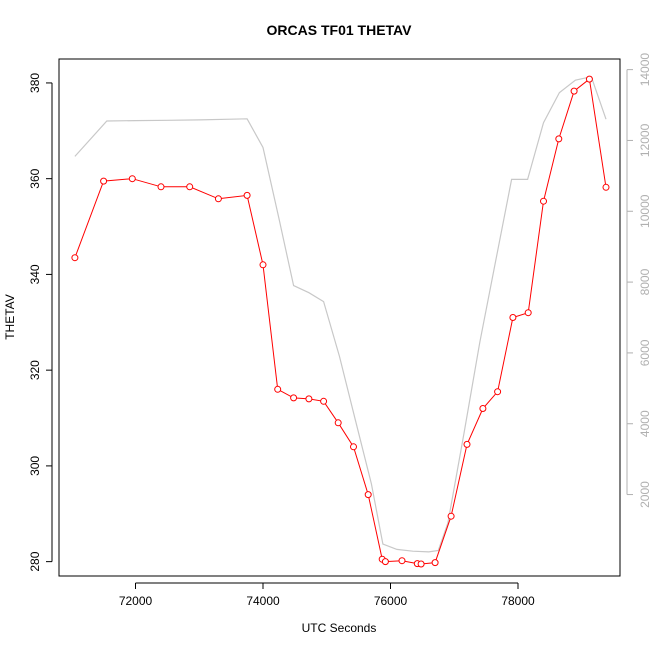  Describe the element at coordinates (518, 601) in the screenshot. I see `x-tick-label: 78000` at that location.